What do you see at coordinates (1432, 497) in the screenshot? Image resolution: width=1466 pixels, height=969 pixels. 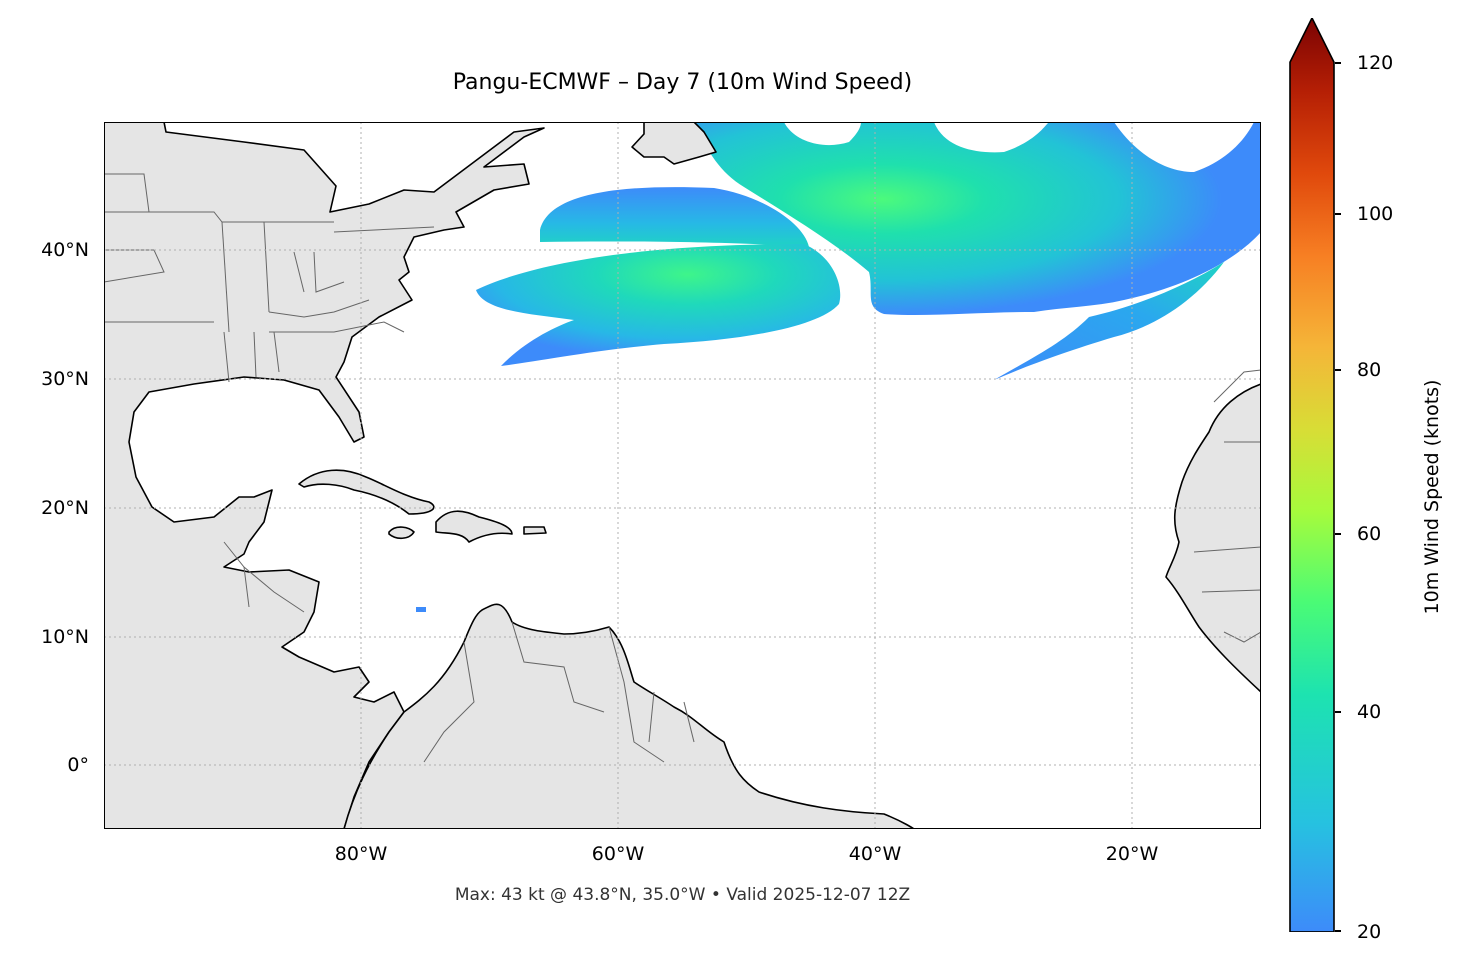 I see `colorbar-label: 10m Wind Speed (knots)` at bounding box center [1432, 497].